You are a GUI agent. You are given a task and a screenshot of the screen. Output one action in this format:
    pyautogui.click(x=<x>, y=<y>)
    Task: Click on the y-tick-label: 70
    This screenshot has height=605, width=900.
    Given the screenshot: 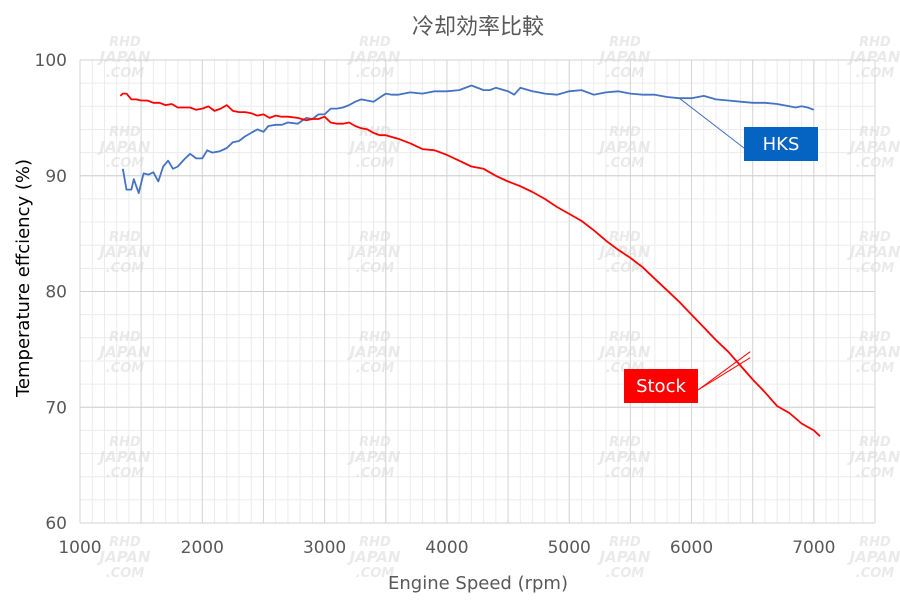 What is the action you would take?
    pyautogui.click(x=56, y=408)
    